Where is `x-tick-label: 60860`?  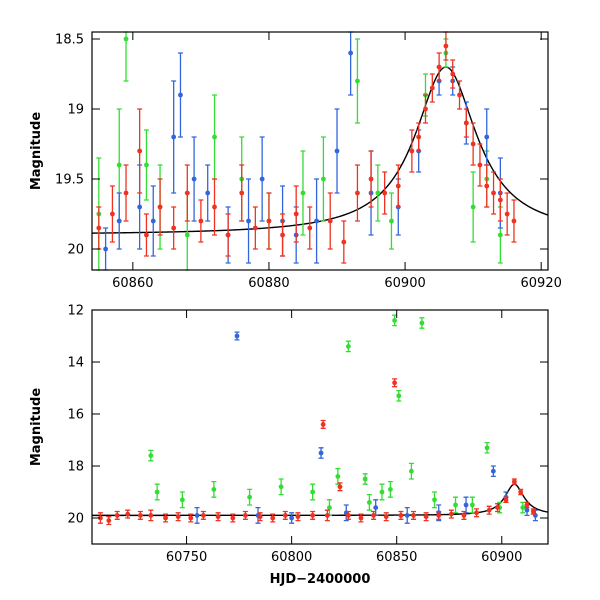 x-tick-label: 60860 is located at coordinates (132, 283).